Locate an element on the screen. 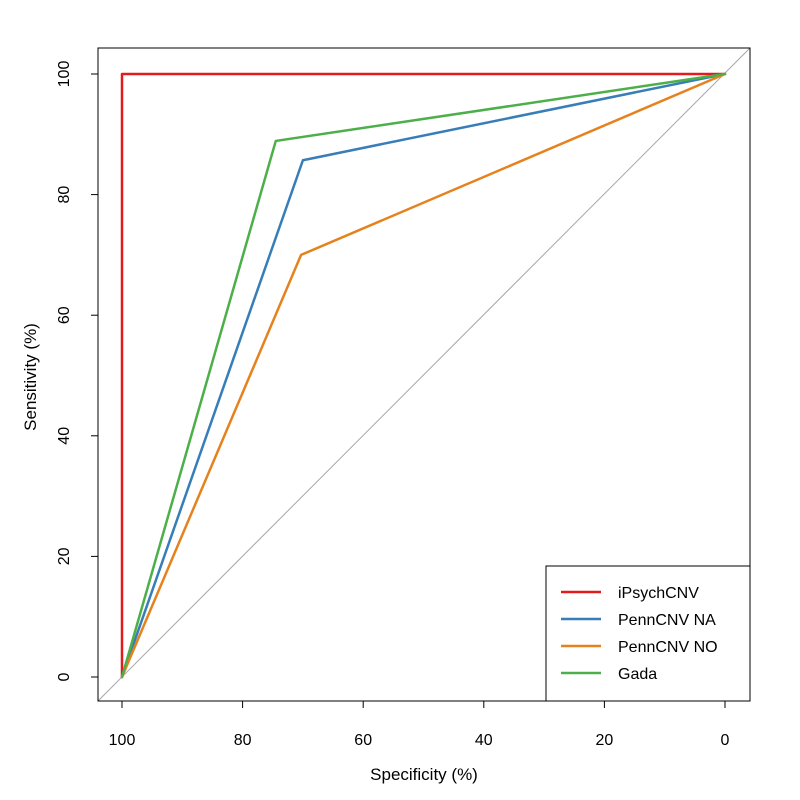 The width and height of the screenshot is (800, 800). y-tick-label: 100 is located at coordinates (64, 74).